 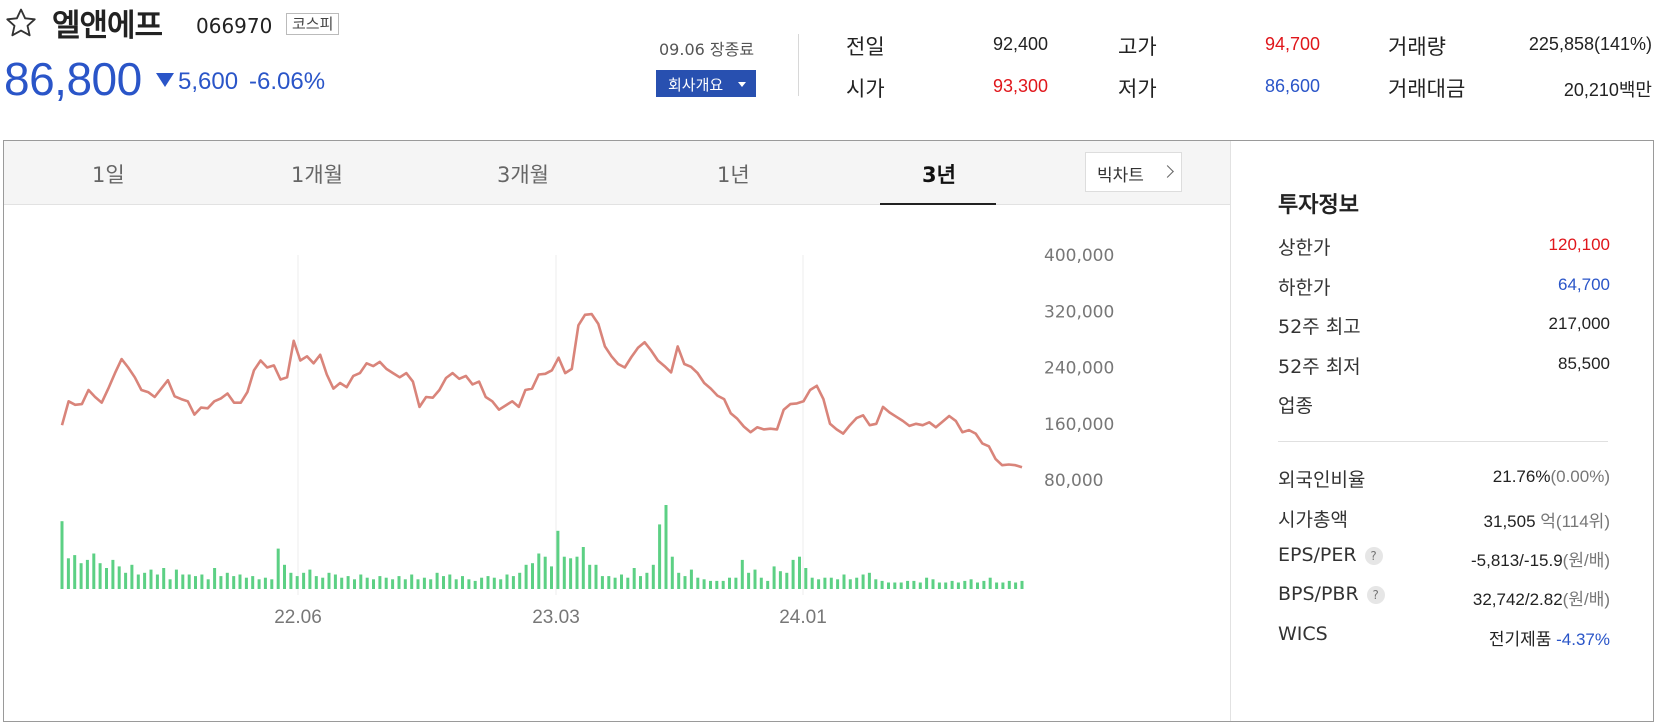 I want to click on stock-name: 엘앤에프, so click(x=107, y=26).